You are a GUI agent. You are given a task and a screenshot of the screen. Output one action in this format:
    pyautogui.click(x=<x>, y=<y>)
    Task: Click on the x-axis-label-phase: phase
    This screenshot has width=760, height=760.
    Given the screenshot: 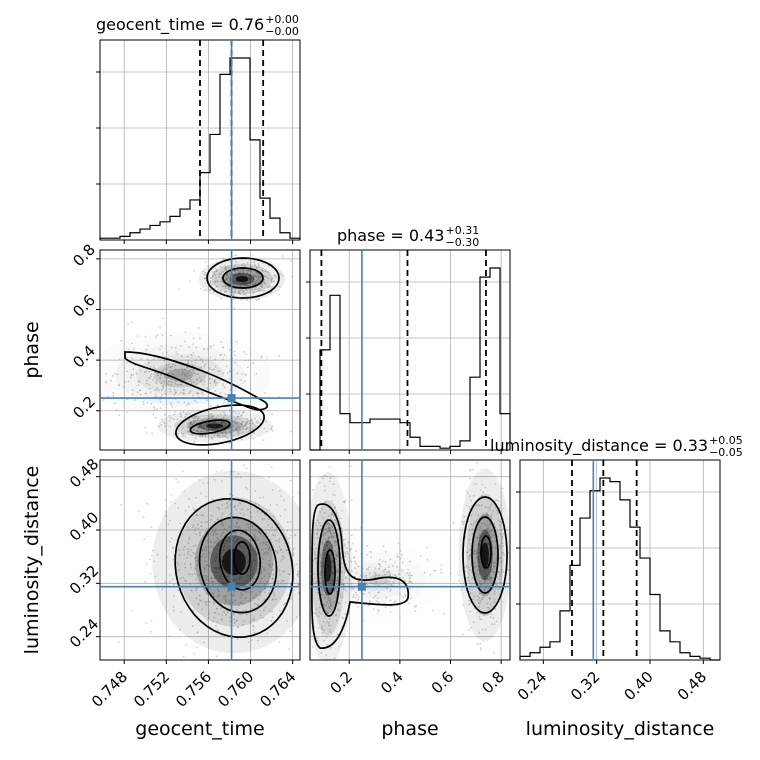 What is the action you would take?
    pyautogui.click(x=409, y=729)
    